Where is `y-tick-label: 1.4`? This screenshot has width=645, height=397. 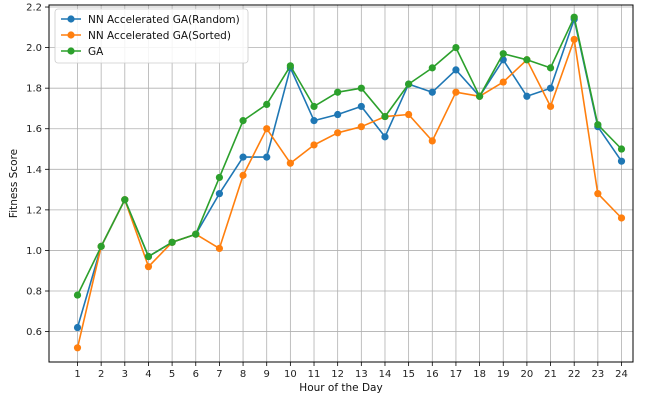 y-tick-label: 1.4 is located at coordinates (34, 170).